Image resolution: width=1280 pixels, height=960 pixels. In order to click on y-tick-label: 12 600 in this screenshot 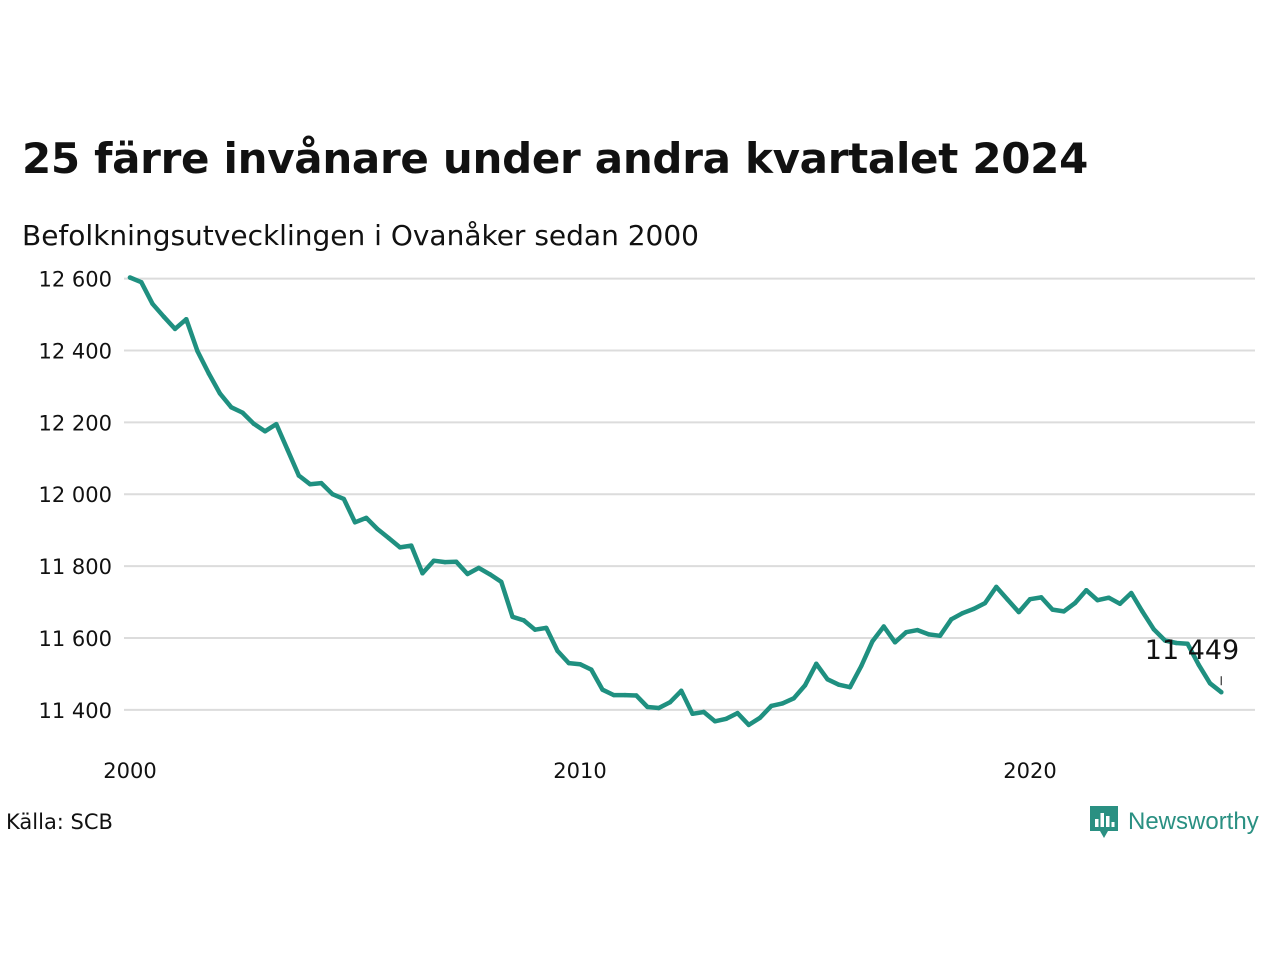, I will do `click(75, 280)`.